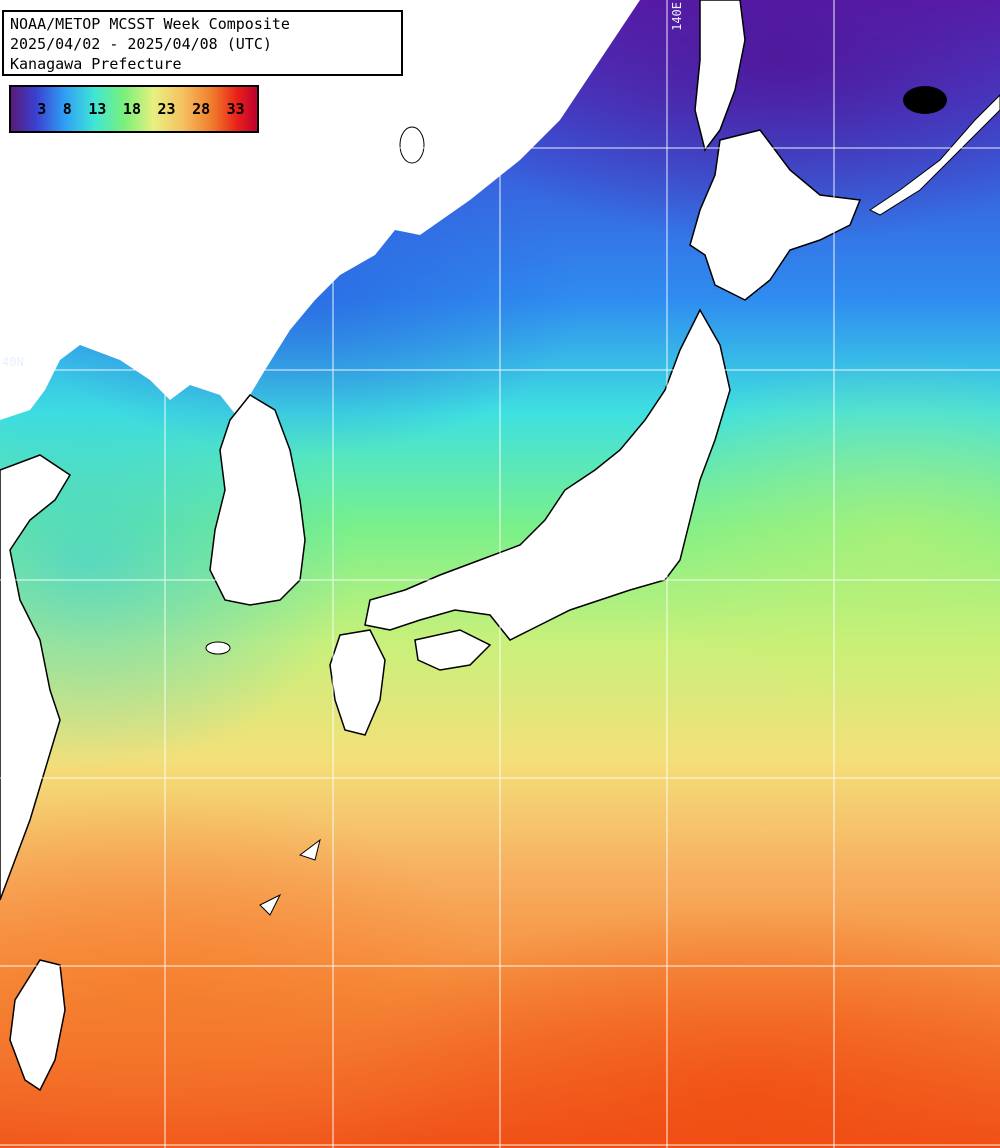 The height and width of the screenshot is (1148, 1000). Describe the element at coordinates (218, 648) in the screenshot. I see `jeju-island` at that location.